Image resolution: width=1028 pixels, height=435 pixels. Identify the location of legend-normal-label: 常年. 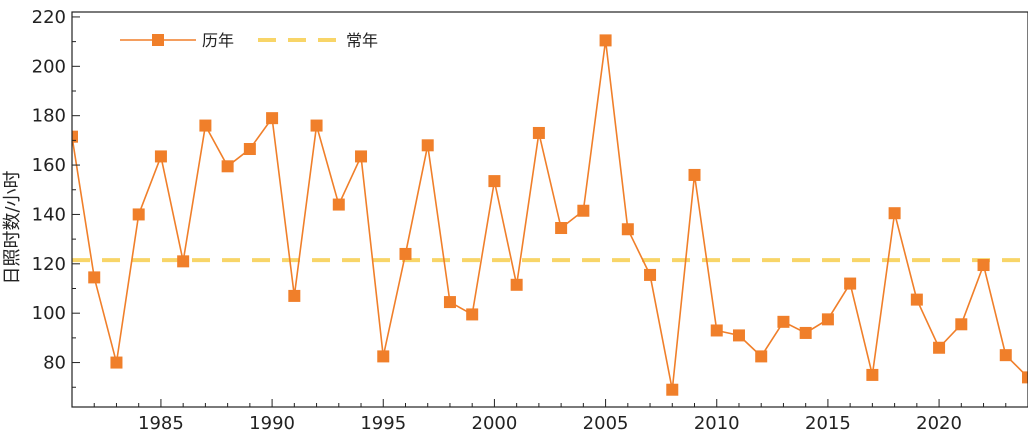
(362, 40).